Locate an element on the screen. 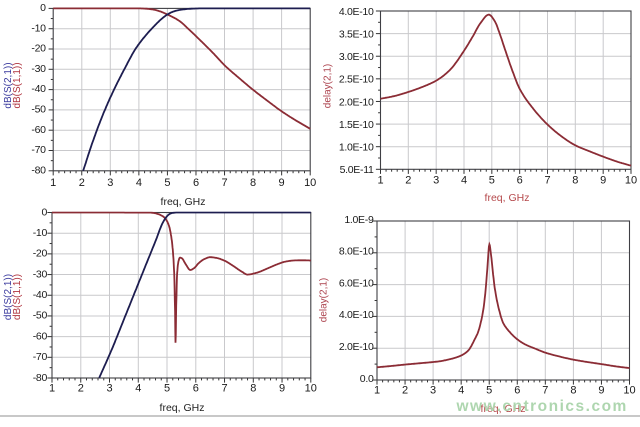  svg-text: www.cntronics.com is located at coordinates (542, 406).